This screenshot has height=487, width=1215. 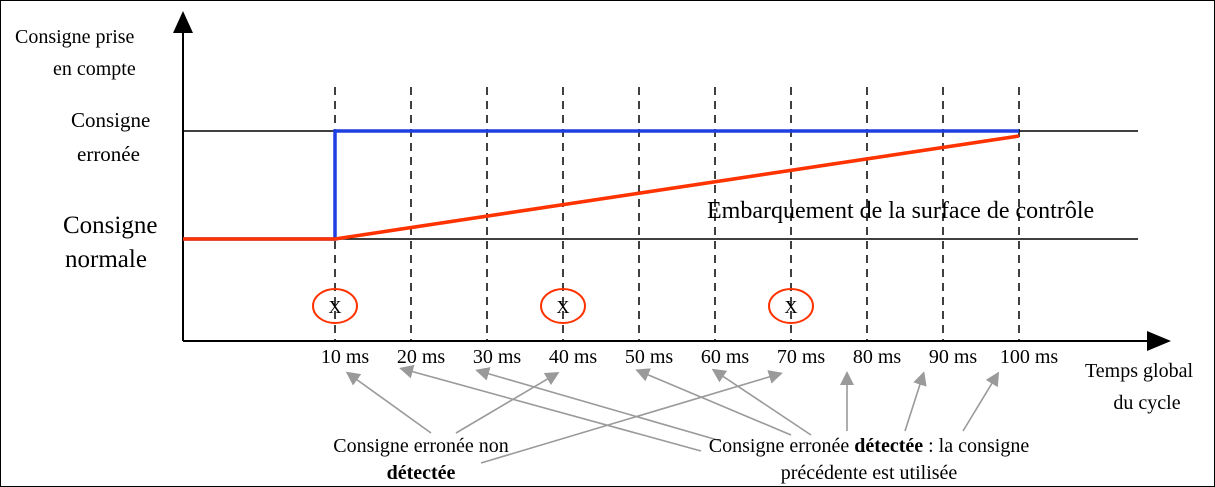 What do you see at coordinates (1139, 371) in the screenshot?
I see `x-axis-label: Temps global` at bounding box center [1139, 371].